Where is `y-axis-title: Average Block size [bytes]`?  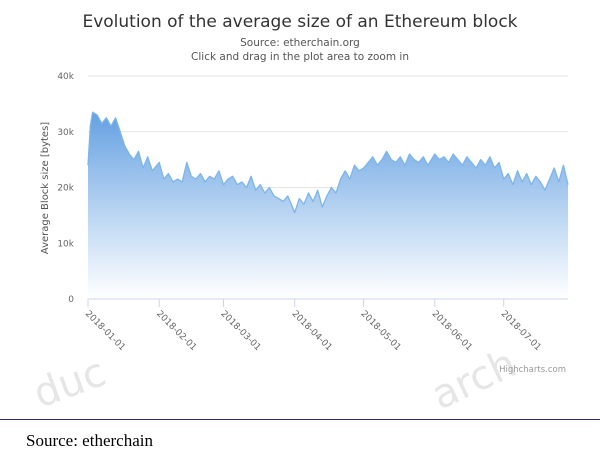 y-axis-title: Average Block size [bytes] is located at coordinates (45, 188).